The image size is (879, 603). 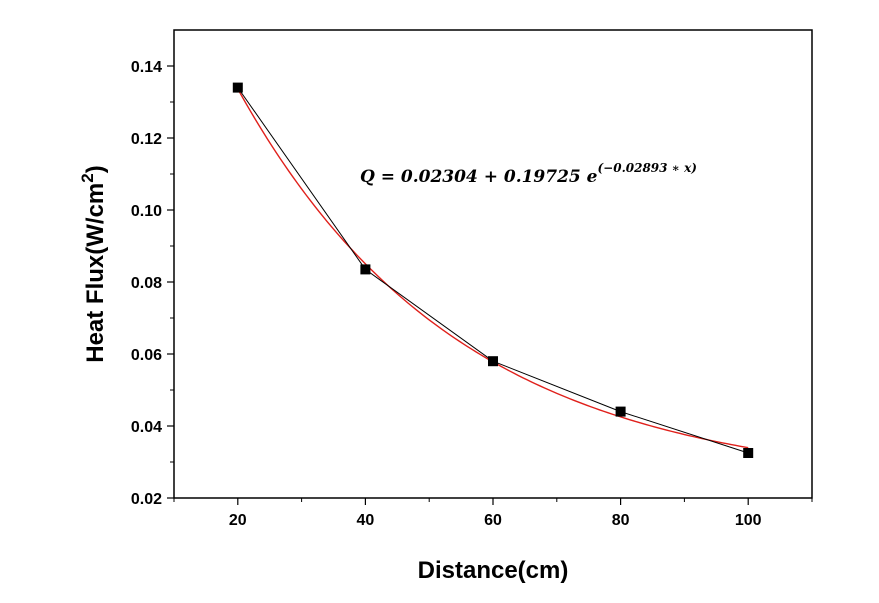 What do you see at coordinates (146, 211) in the screenshot?
I see `y-tick-label: 0.10` at bounding box center [146, 211].